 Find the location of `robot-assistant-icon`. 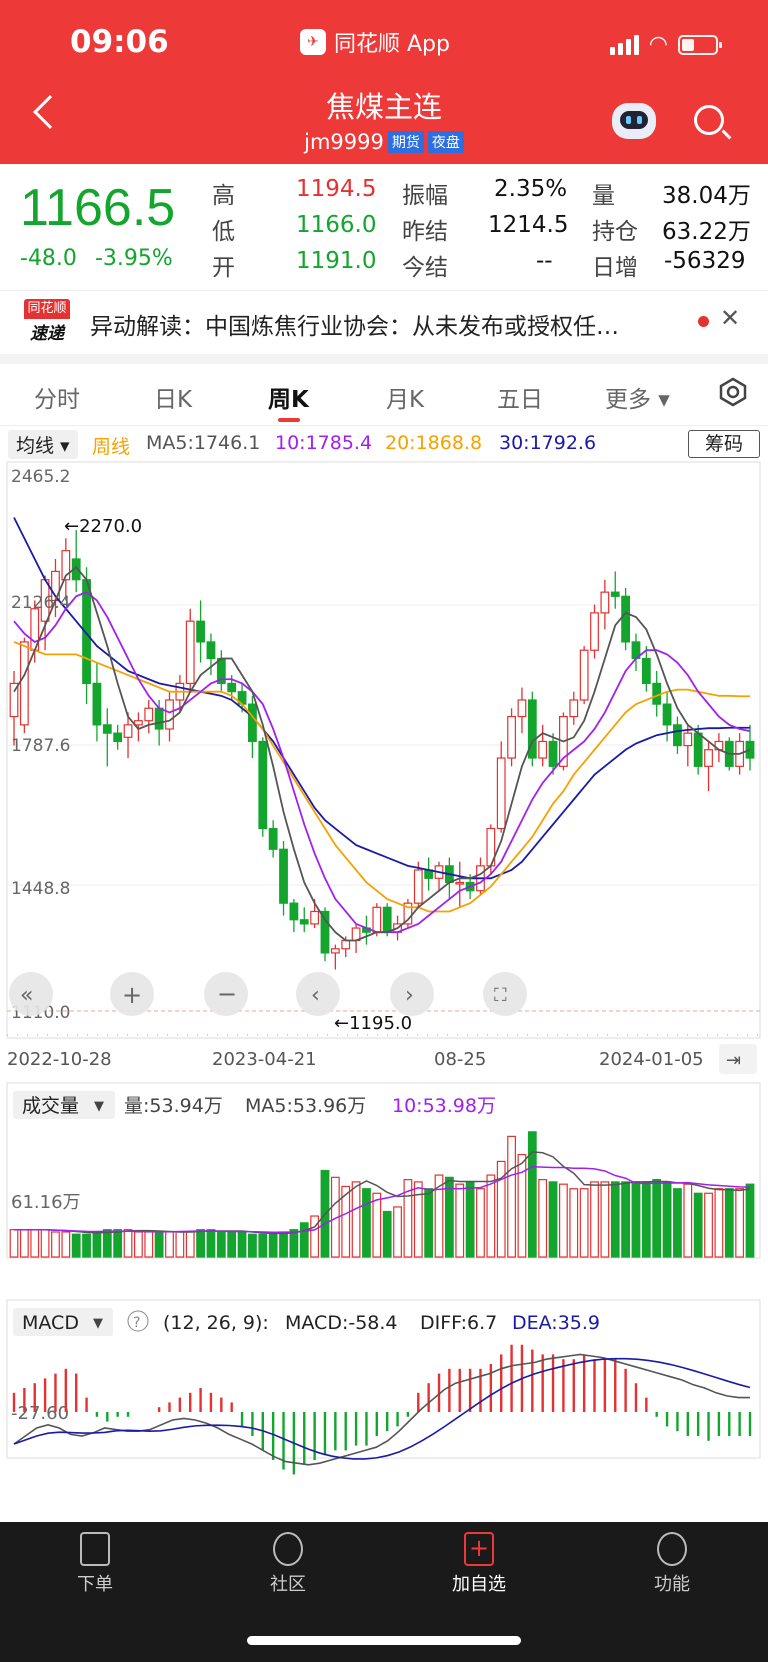

robot-assistant-icon is located at coordinates (634, 121).